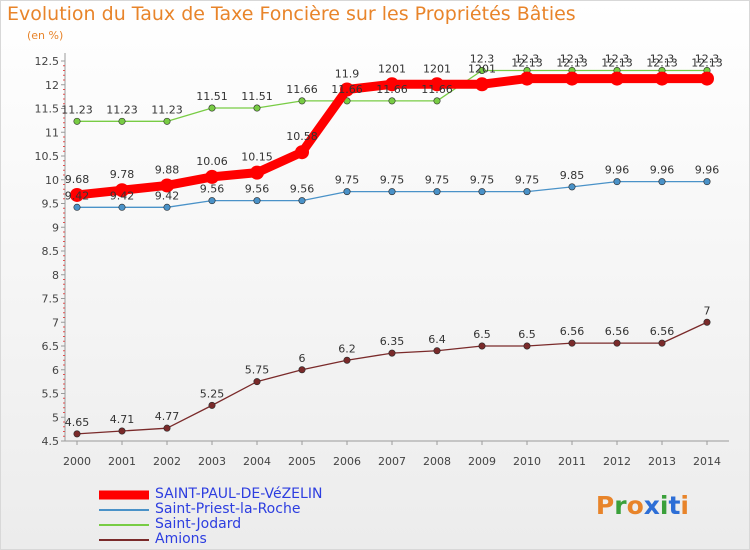  Describe the element at coordinates (437, 461) in the screenshot. I see `x-tick-label: 2008` at that location.